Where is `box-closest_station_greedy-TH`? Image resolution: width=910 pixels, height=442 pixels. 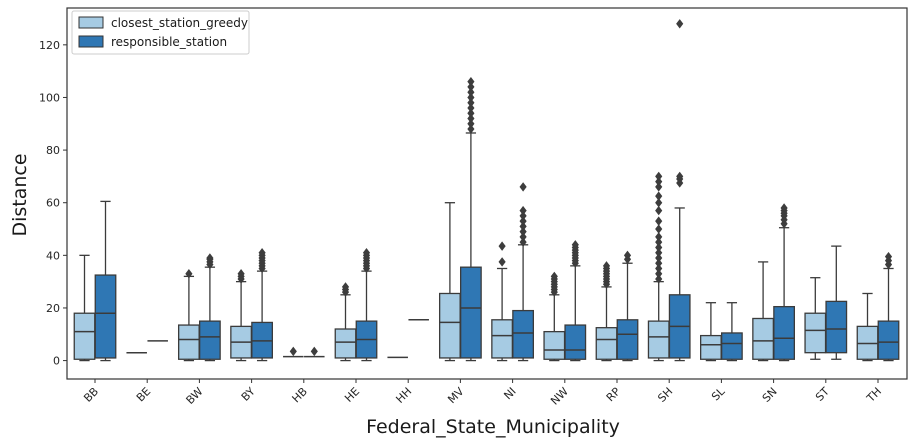
box-closest_station_greedy-TH is located at coordinates (867, 327).